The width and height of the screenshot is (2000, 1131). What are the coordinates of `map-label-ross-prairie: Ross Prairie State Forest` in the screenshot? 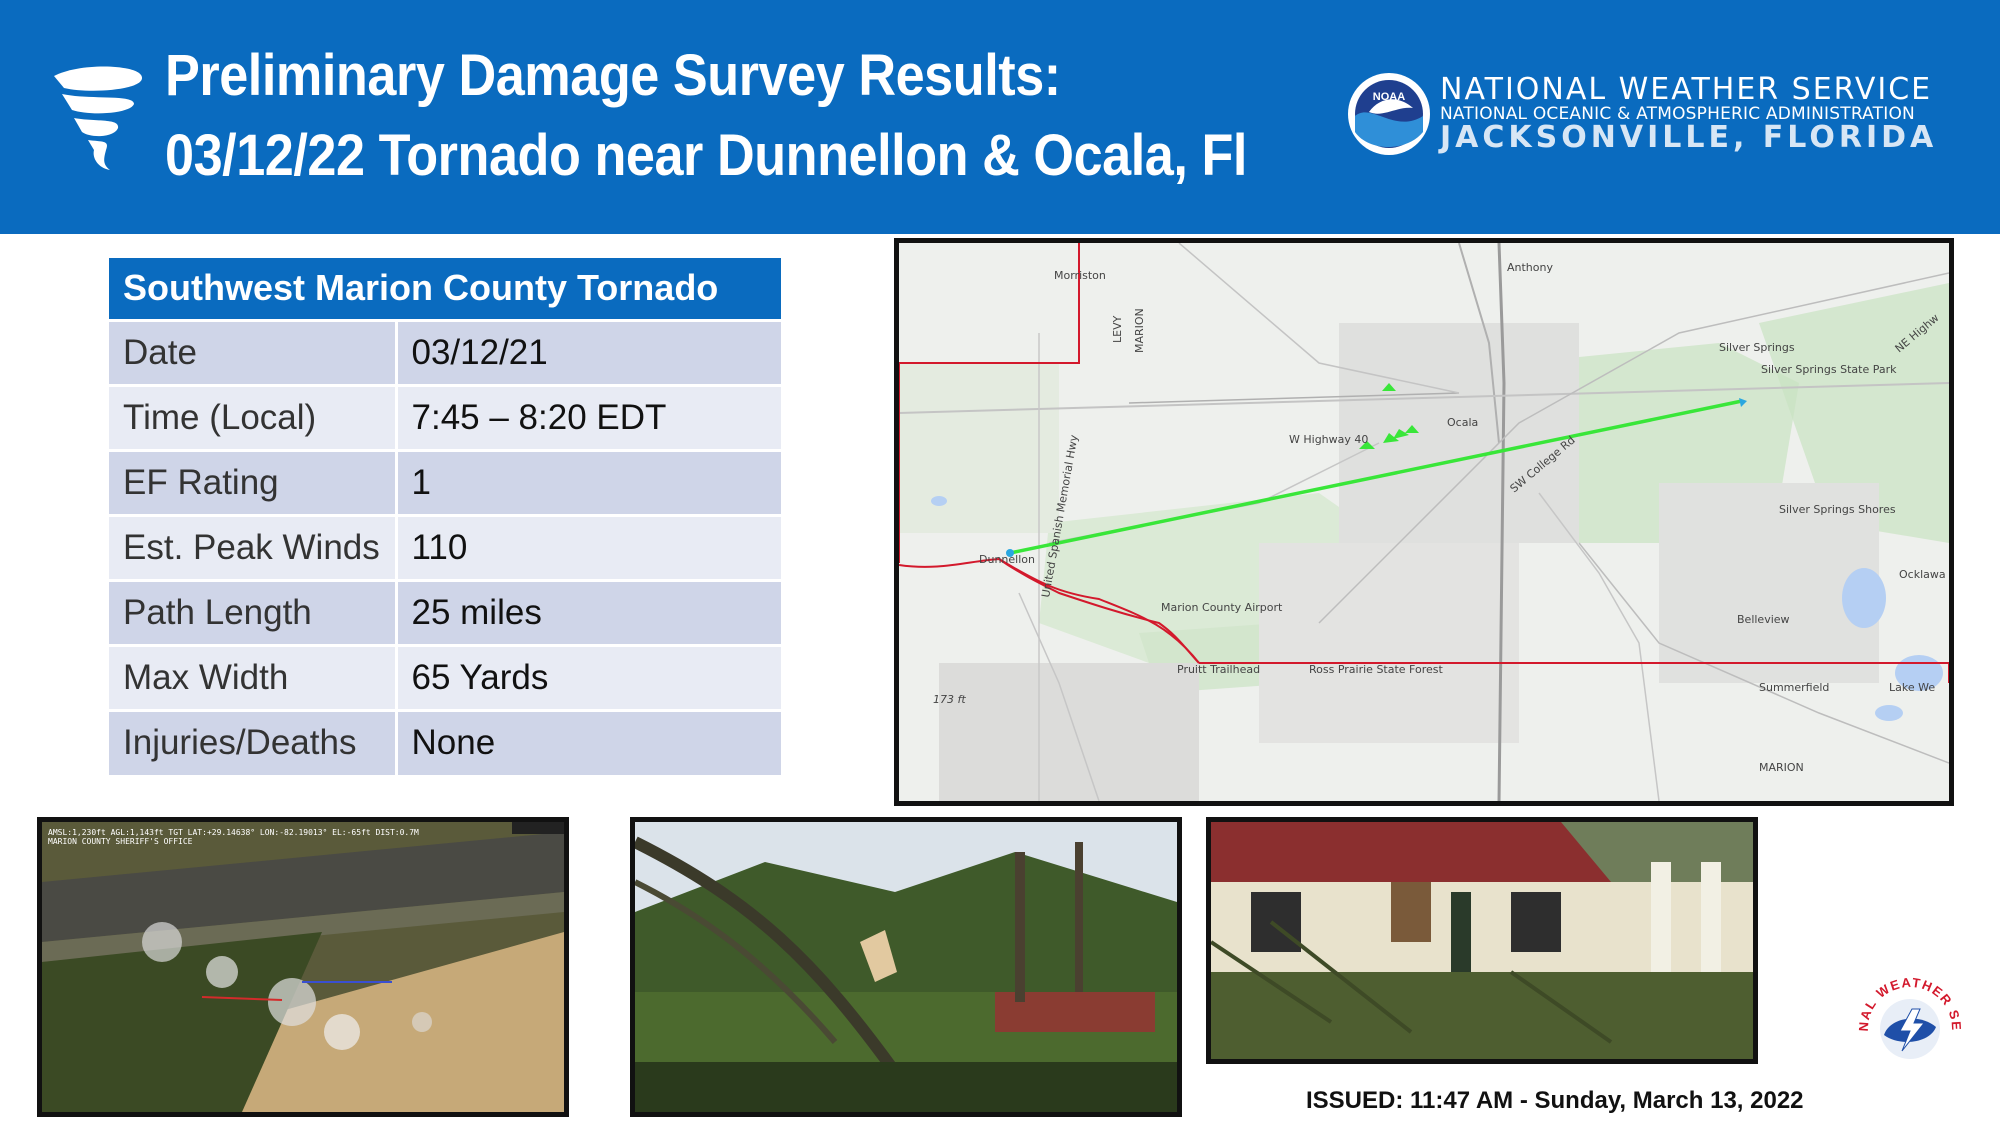 It's located at (1376, 669).